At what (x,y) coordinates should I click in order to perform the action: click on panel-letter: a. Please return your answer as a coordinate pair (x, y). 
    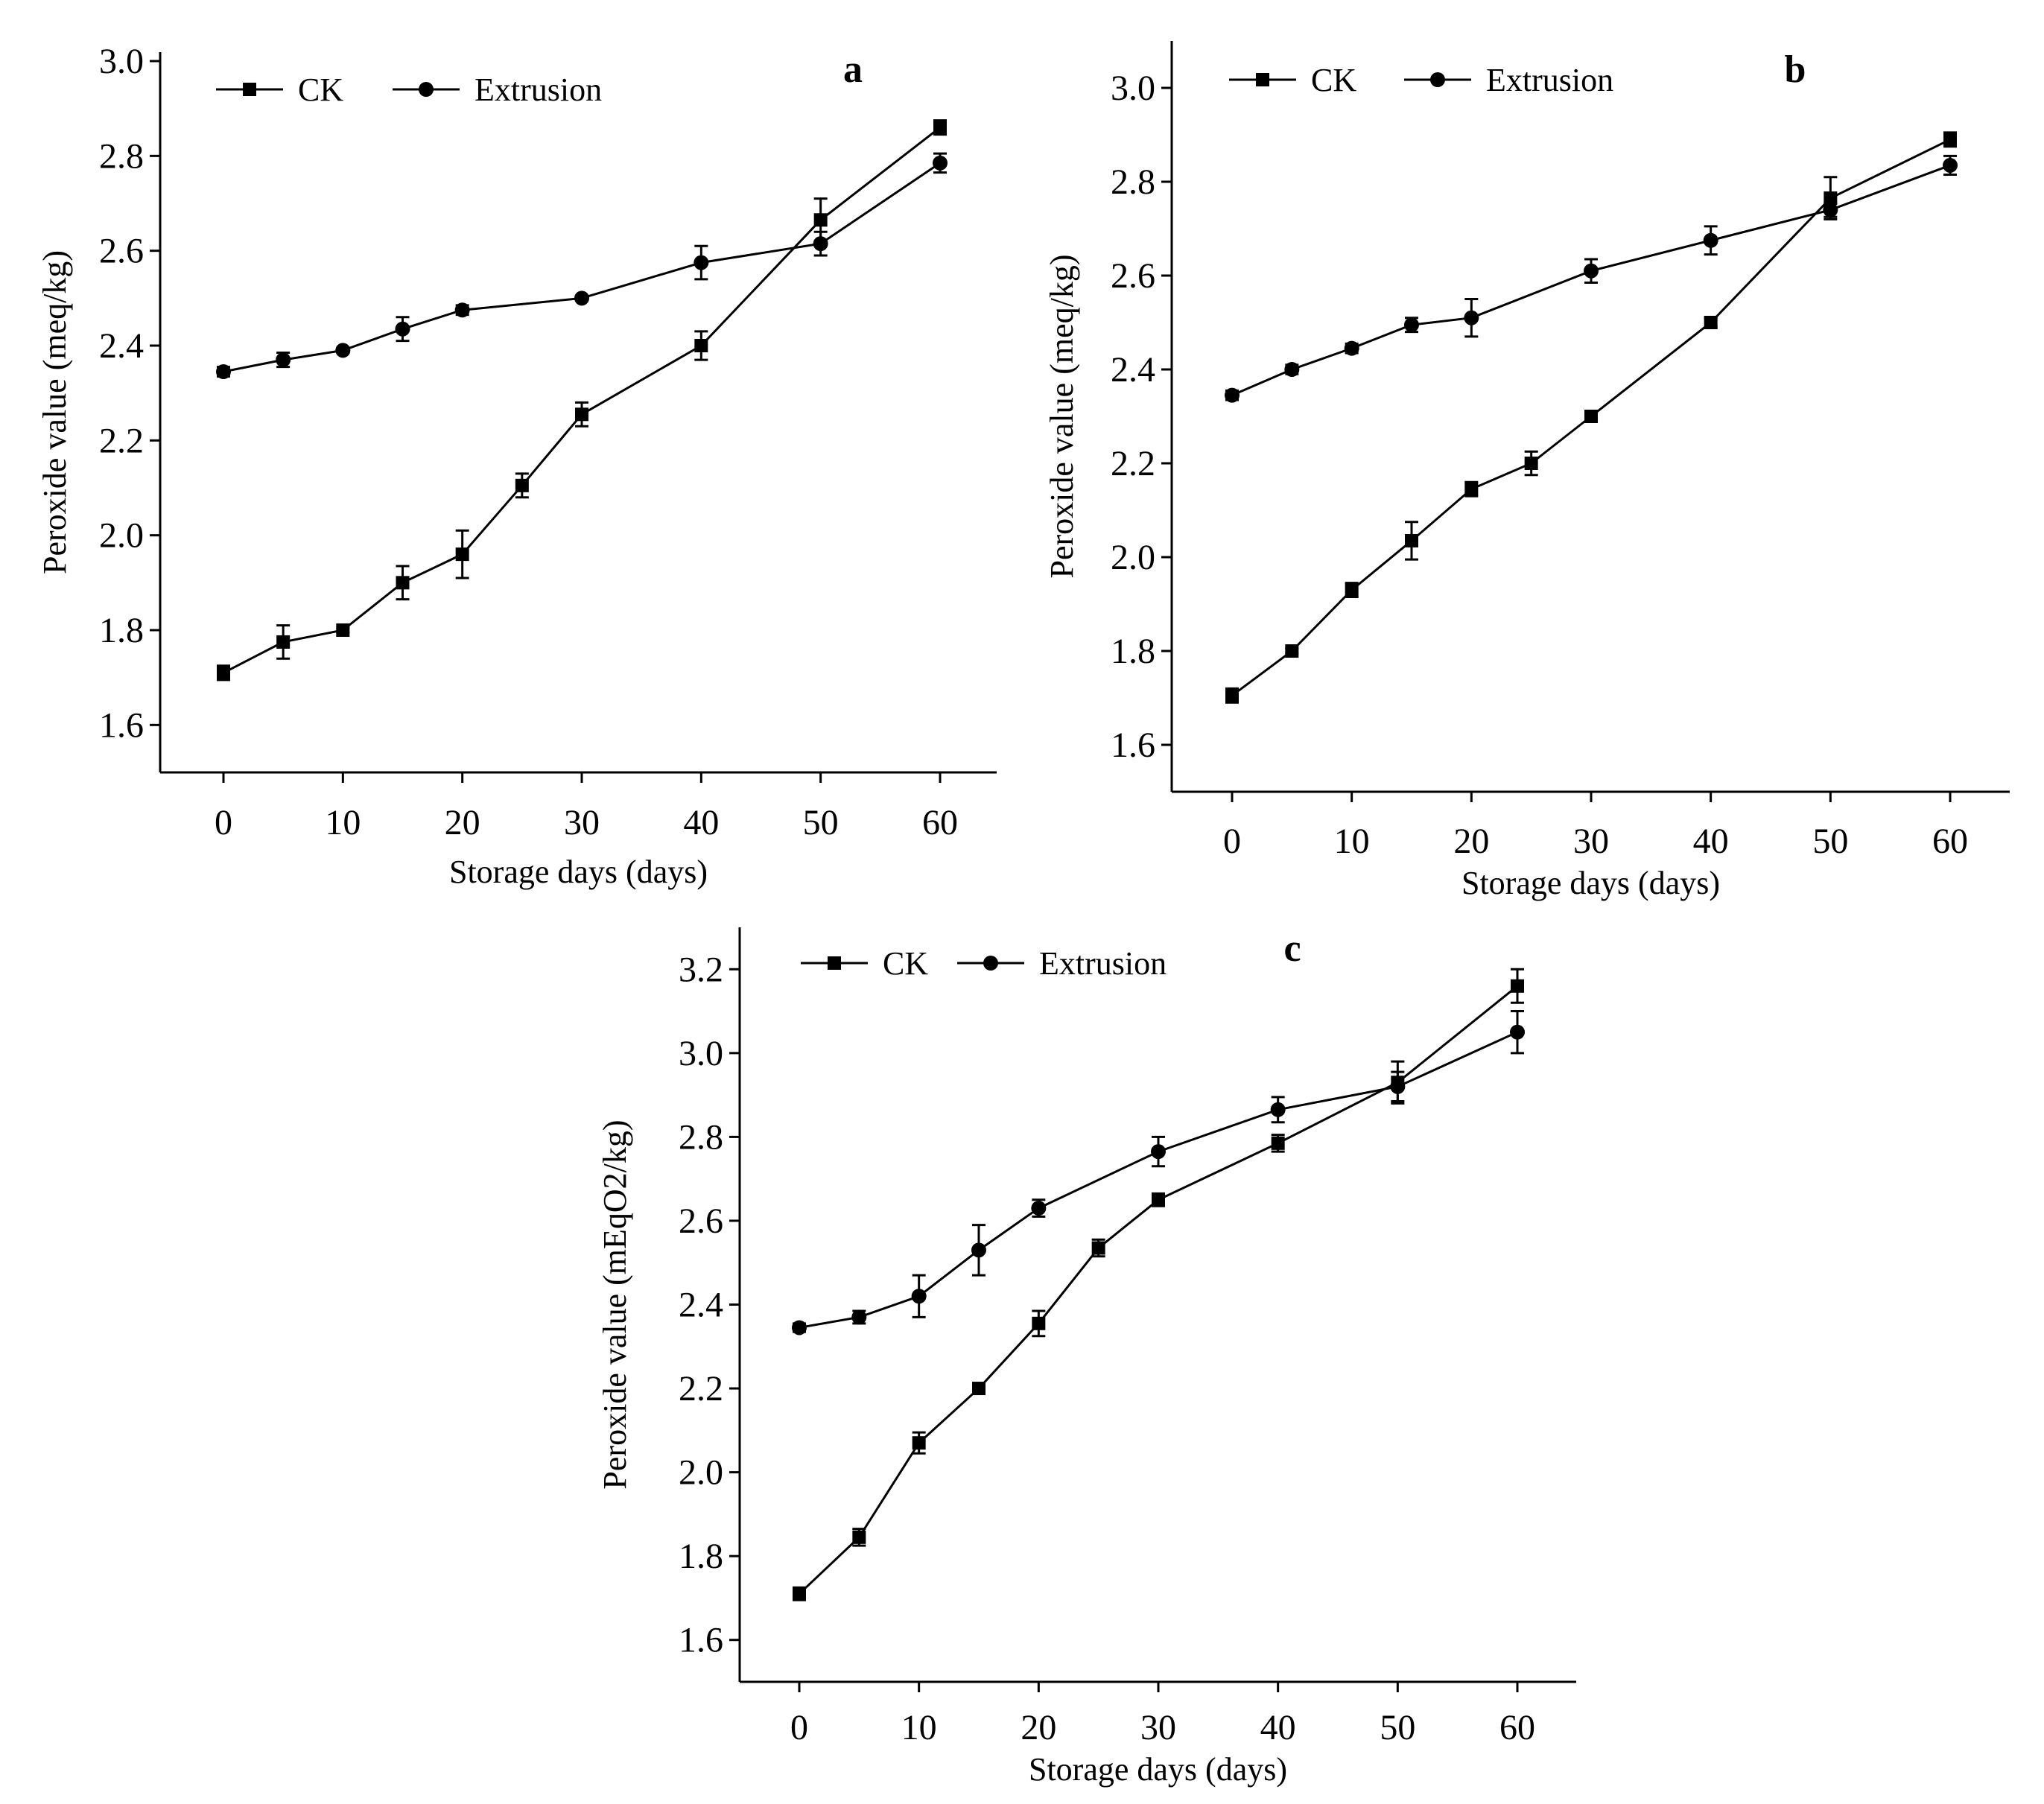
    Looking at the image, I should click on (853, 69).